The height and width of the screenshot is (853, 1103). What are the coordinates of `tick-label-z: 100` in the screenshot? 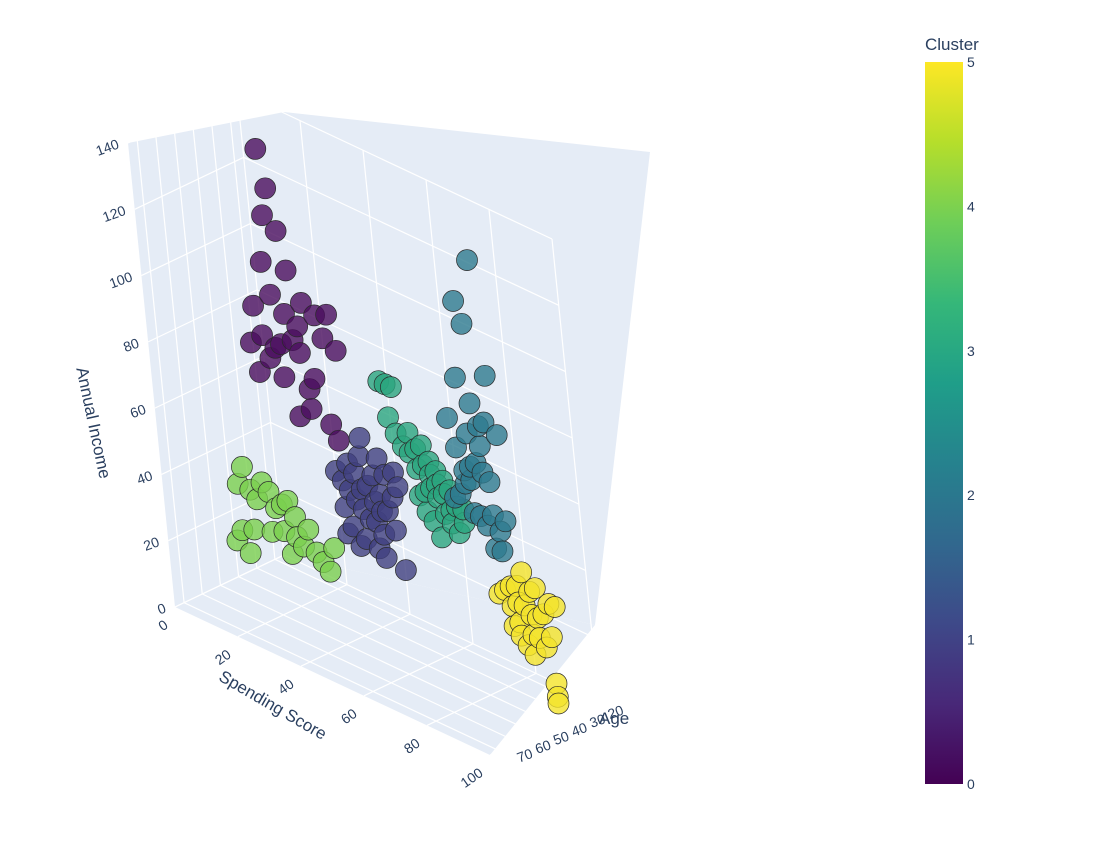 It's located at (121, 279).